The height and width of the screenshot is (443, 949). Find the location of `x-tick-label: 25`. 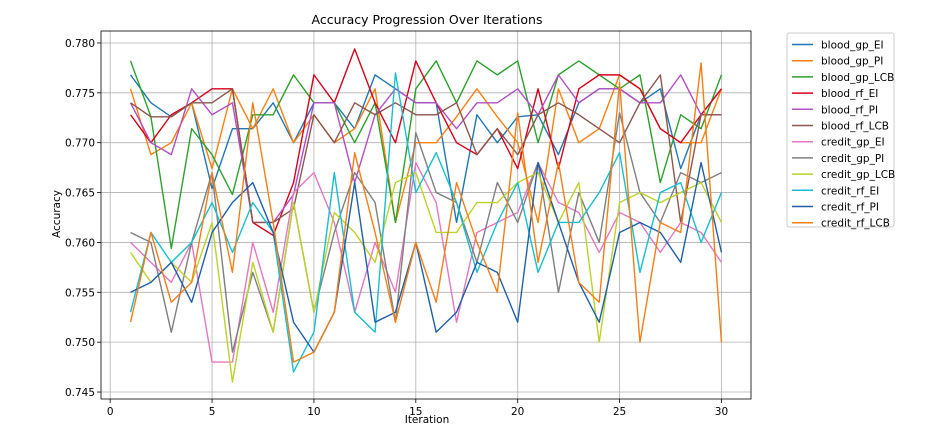

x-tick-label: 25 is located at coordinates (619, 412).